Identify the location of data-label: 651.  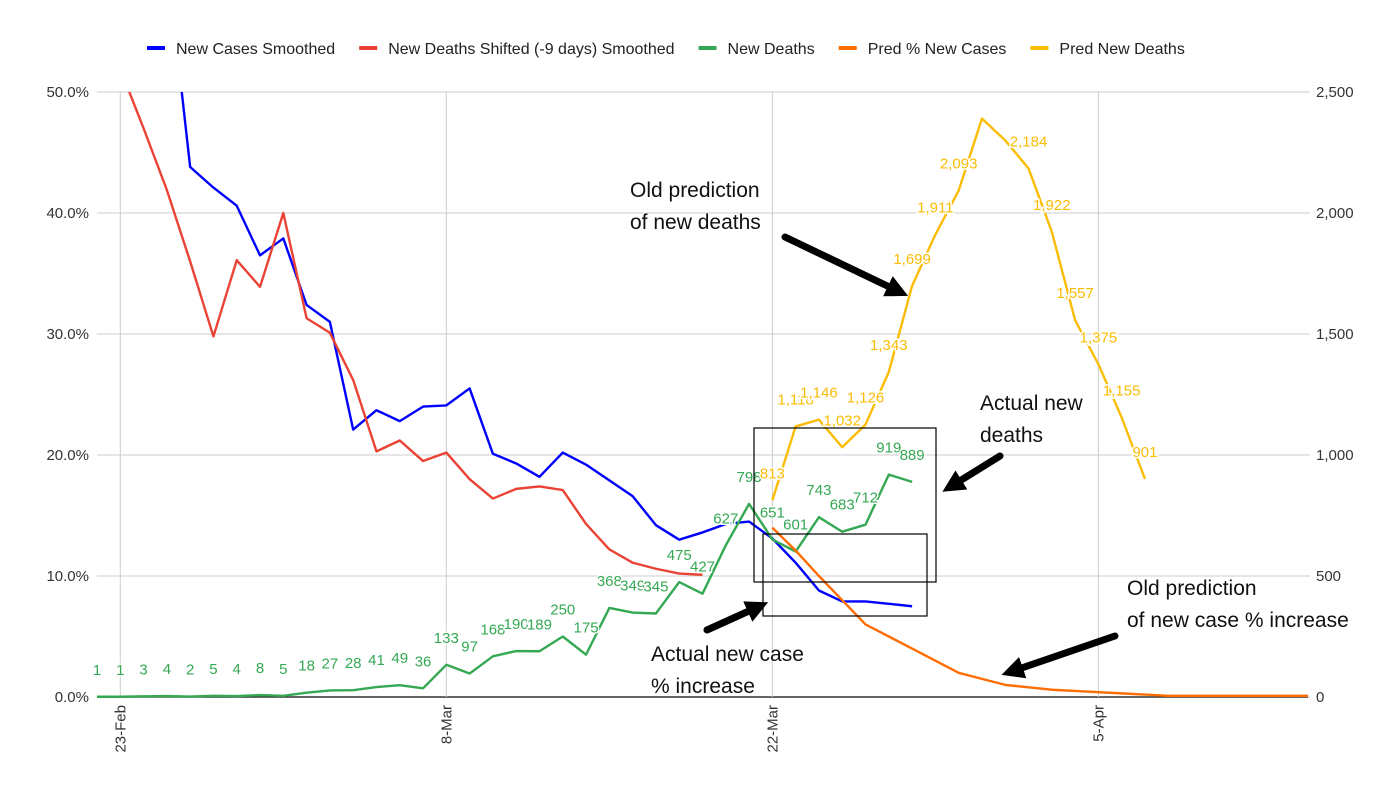
(772, 512).